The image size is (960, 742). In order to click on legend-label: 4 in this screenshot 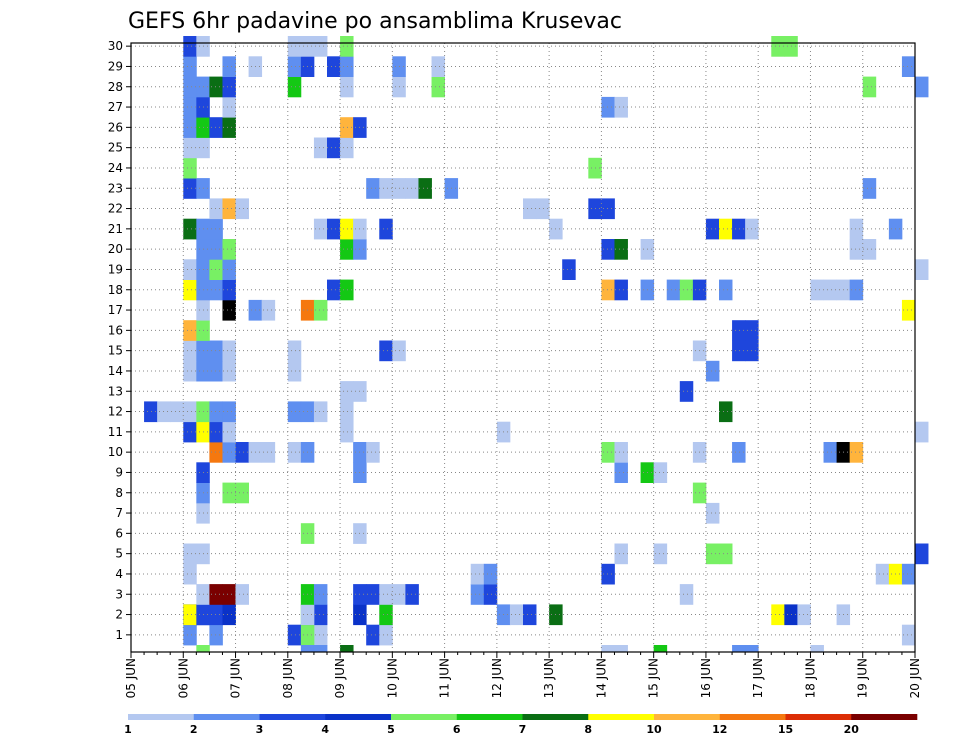, I will do `click(325, 729)`.